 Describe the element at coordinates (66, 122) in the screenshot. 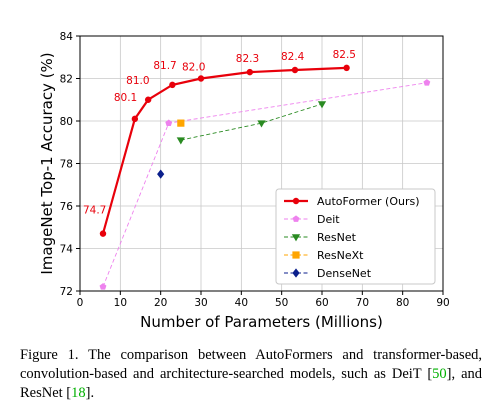

I see `y-tick-label: 80` at that location.